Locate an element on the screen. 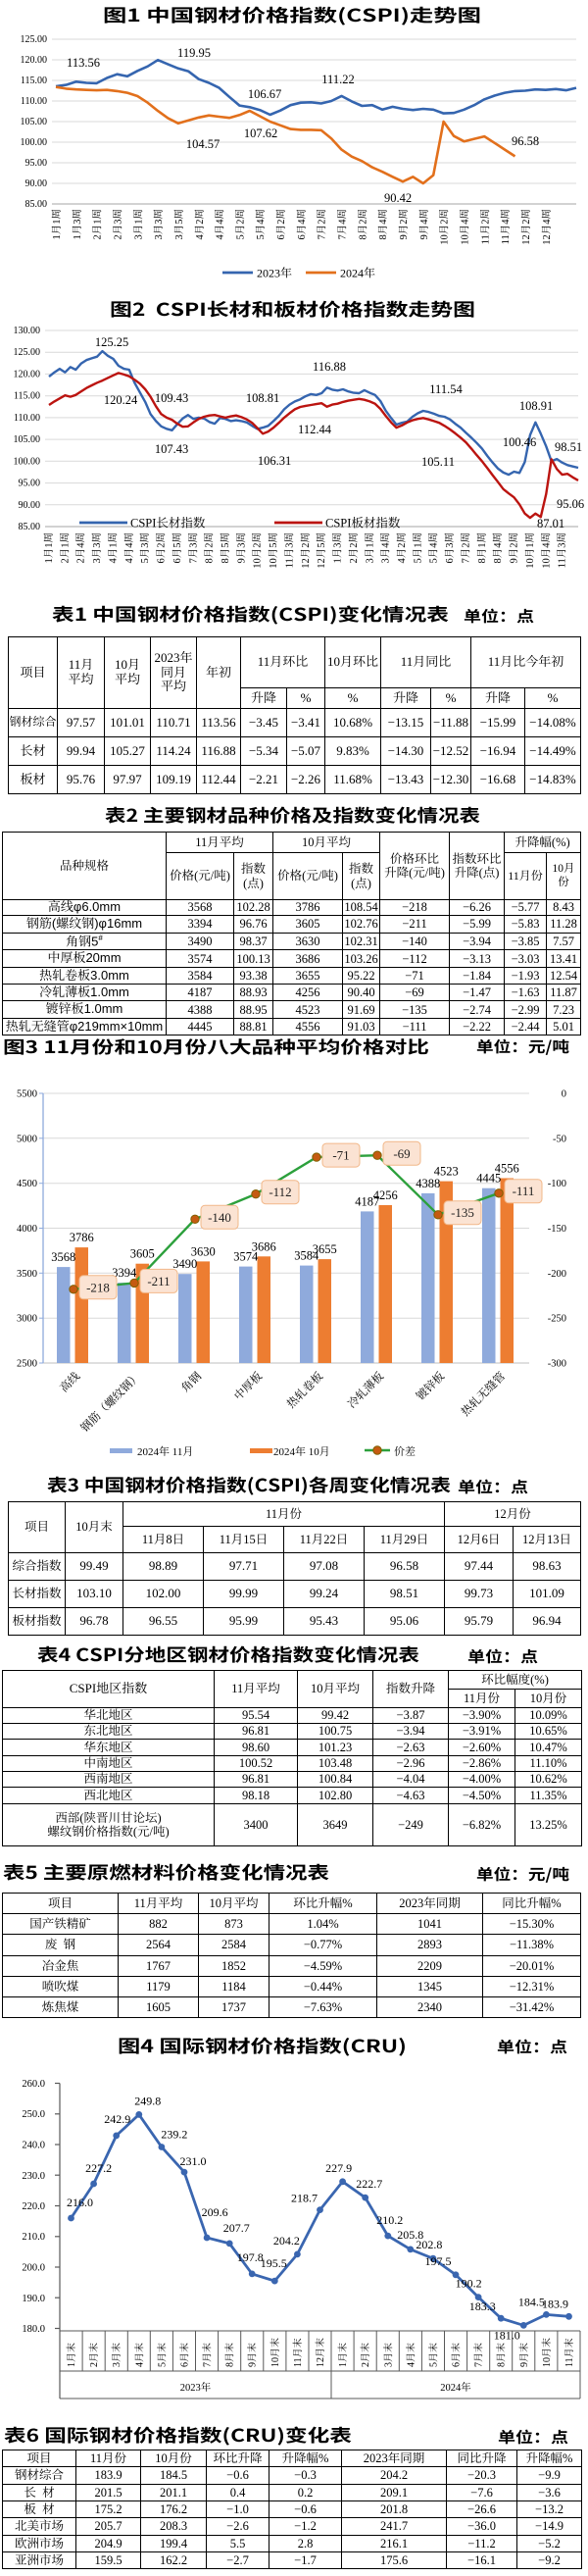 The width and height of the screenshot is (588, 2576). svg-text: 210.0 is located at coordinates (33, 2237).